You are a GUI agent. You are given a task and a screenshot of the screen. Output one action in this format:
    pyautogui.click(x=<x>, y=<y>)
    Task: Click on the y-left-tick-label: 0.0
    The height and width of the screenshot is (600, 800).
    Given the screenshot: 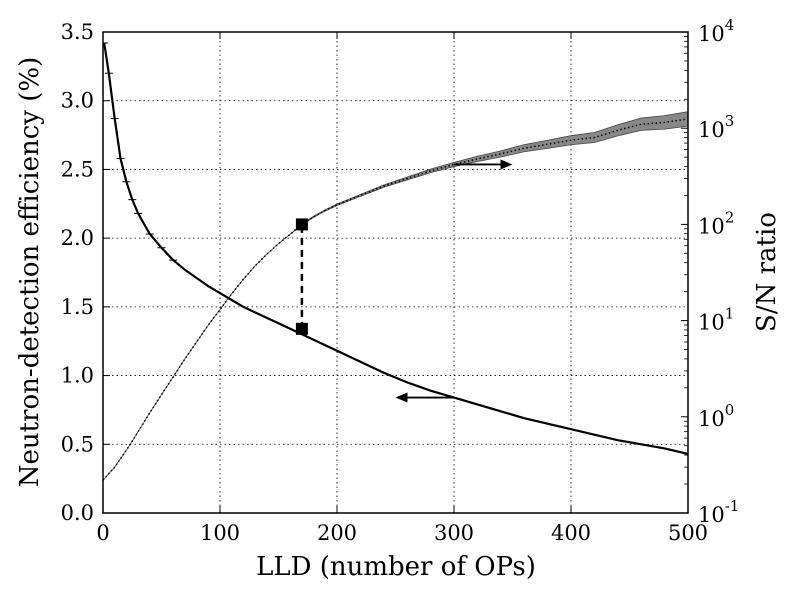 What is the action you would take?
    pyautogui.click(x=77, y=513)
    